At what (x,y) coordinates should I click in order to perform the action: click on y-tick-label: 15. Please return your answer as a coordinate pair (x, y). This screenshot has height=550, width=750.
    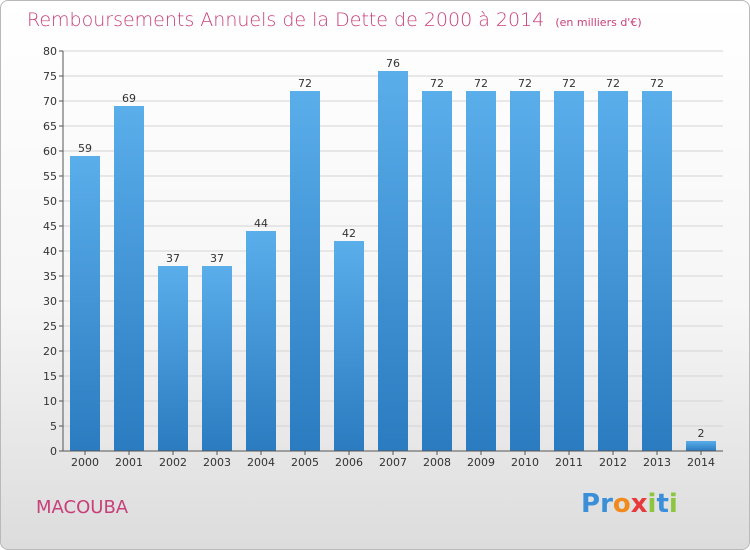
    Looking at the image, I should click on (50, 376).